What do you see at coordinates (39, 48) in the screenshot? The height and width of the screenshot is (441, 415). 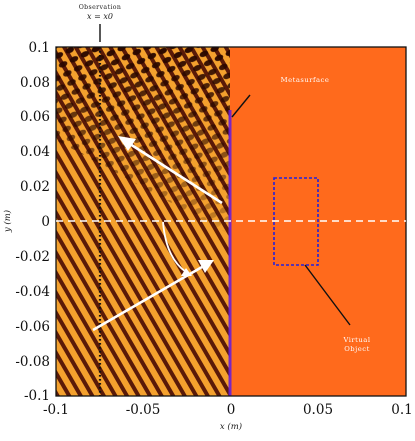 I see `y-tick-label: 0.1` at bounding box center [39, 48].